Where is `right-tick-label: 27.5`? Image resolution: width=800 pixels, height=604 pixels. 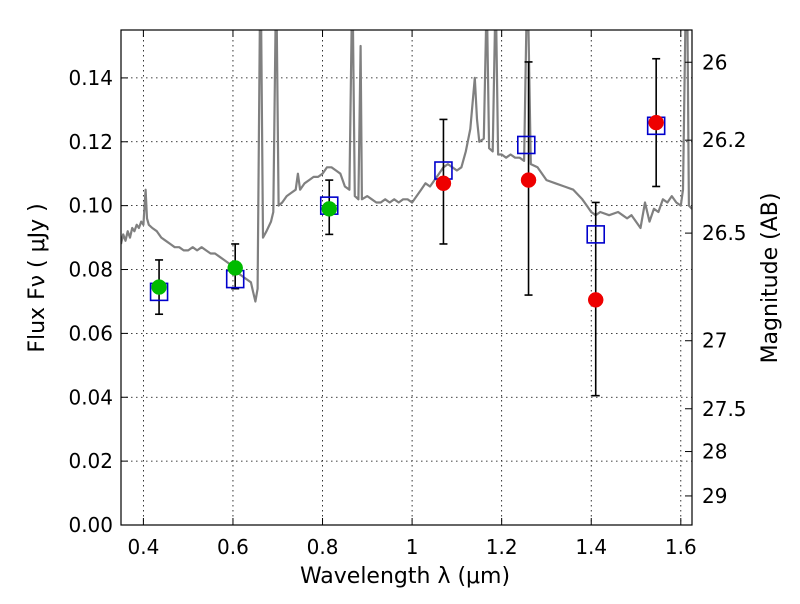 right-tick-label: 27.5 is located at coordinates (724, 409).